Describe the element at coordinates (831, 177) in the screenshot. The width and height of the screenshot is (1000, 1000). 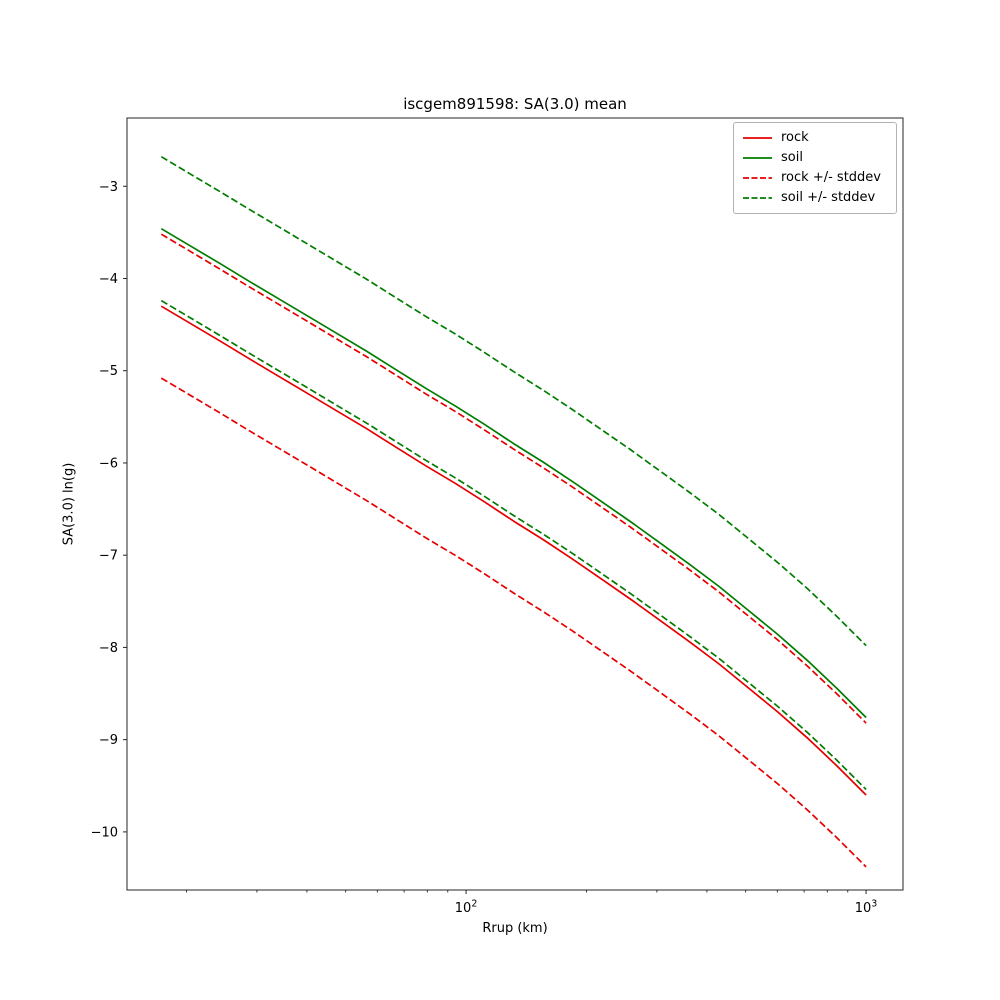
I see `legend-entry-label: rock +/- stddev` at that location.